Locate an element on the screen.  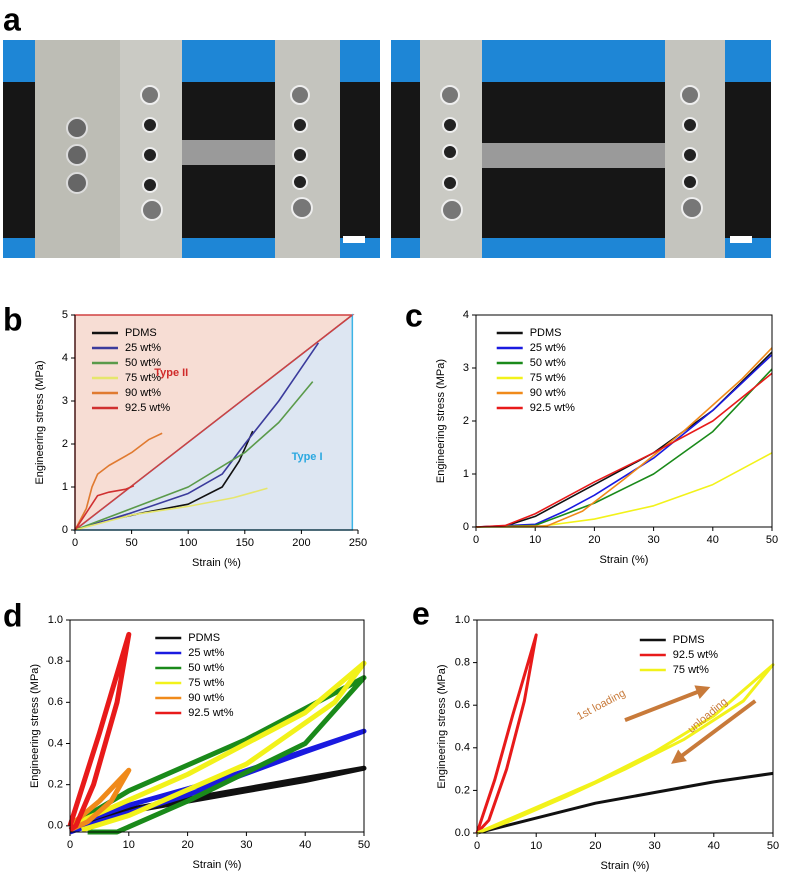
panel-label: e is located at coordinates (421, 613).